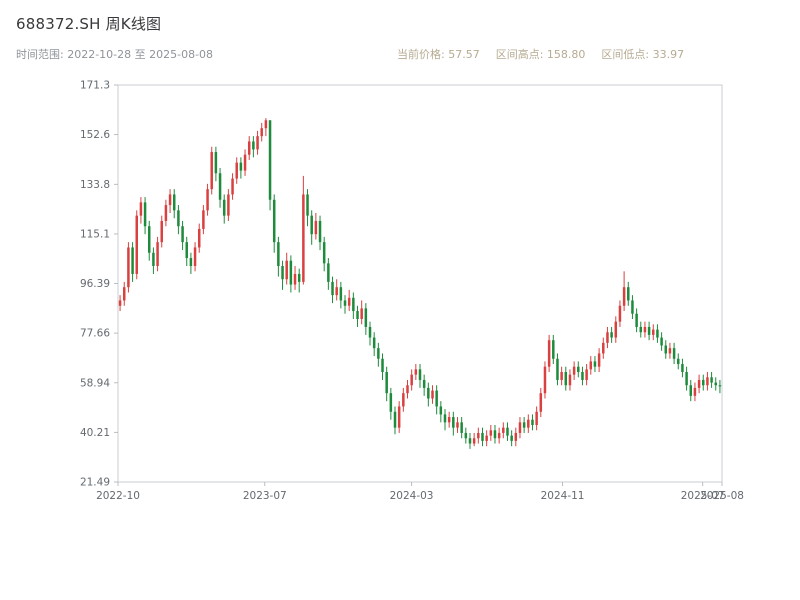 Image resolution: width=800 pixels, height=600 pixels. What do you see at coordinates (89, 24) in the screenshot?
I see `page-title: 688372.SH 周K线图` at bounding box center [89, 24].